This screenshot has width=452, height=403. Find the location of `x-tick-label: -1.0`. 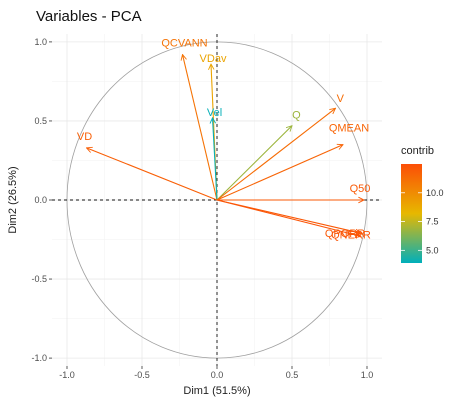

x-tick-label: -1.0 is located at coordinates (67, 375).